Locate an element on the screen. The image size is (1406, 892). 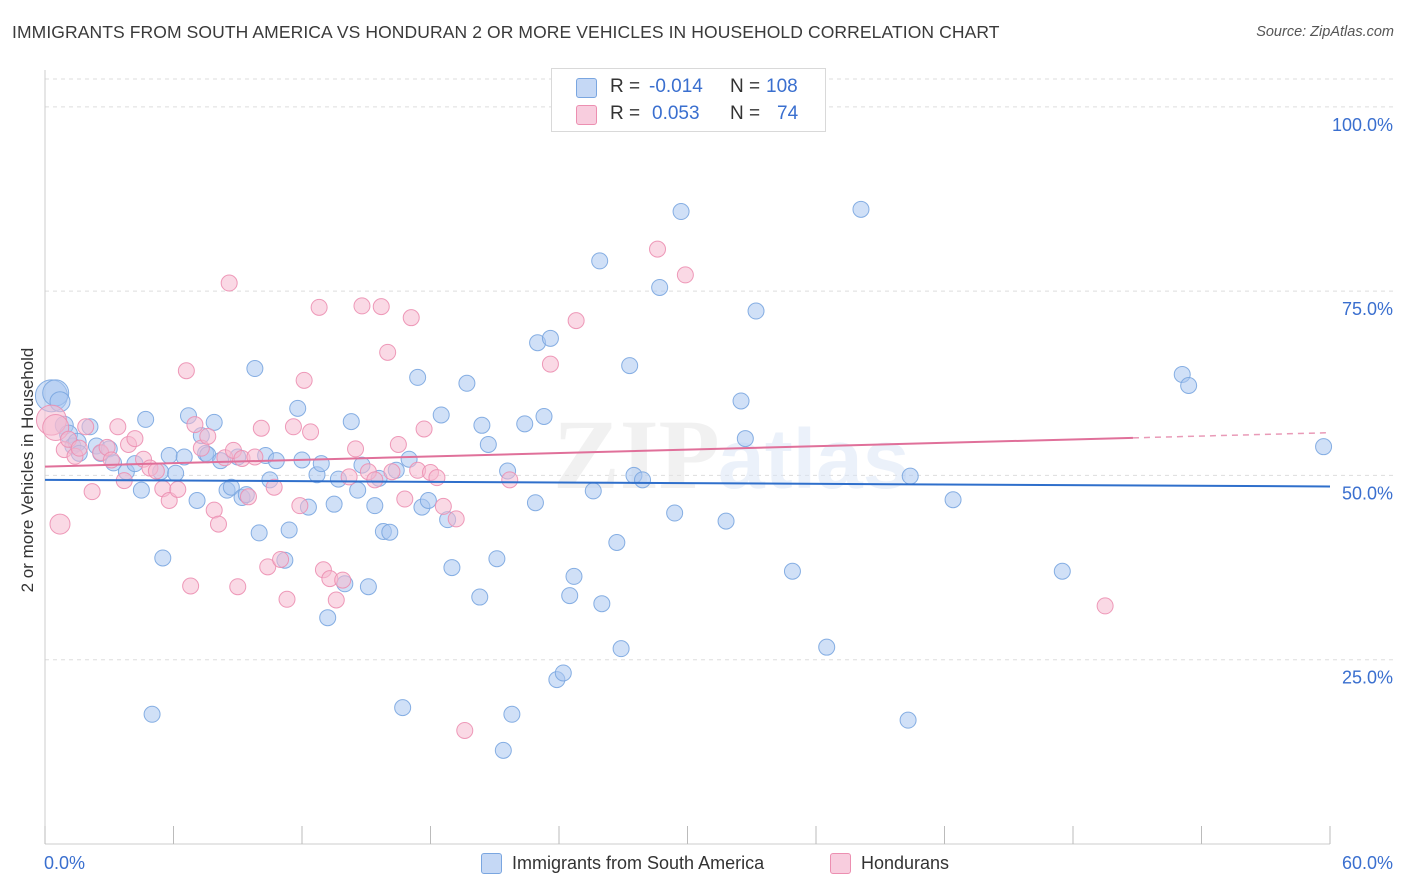
legend-n-value: 108 is located at coordinates (782, 86).